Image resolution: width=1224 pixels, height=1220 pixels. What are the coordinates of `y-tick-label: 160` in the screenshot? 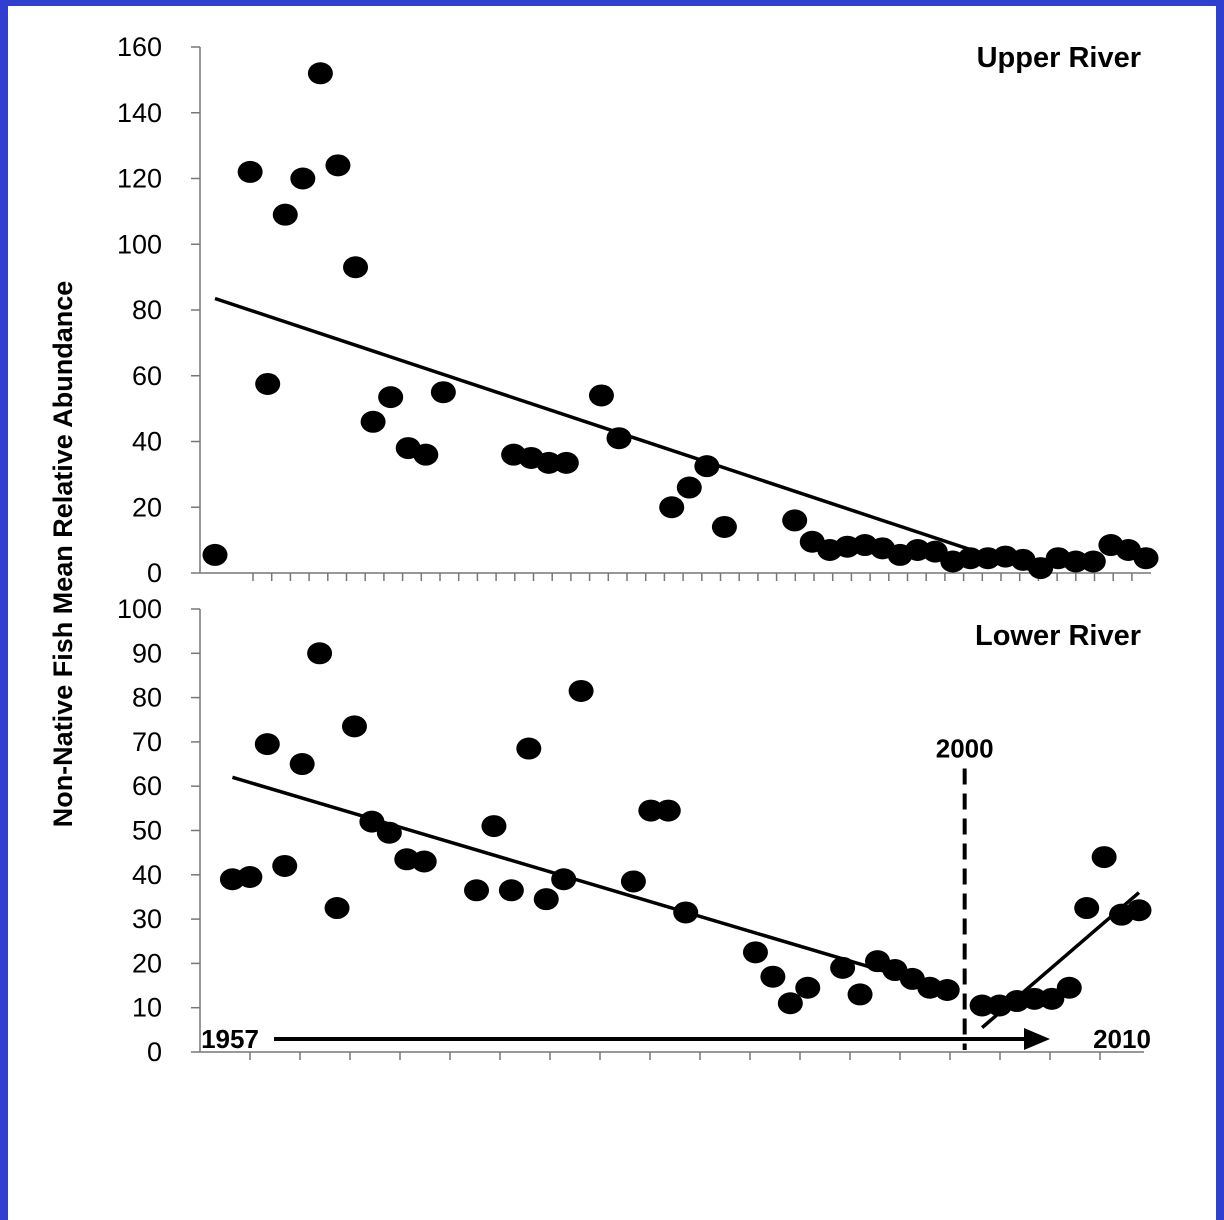 It's located at (139, 47).